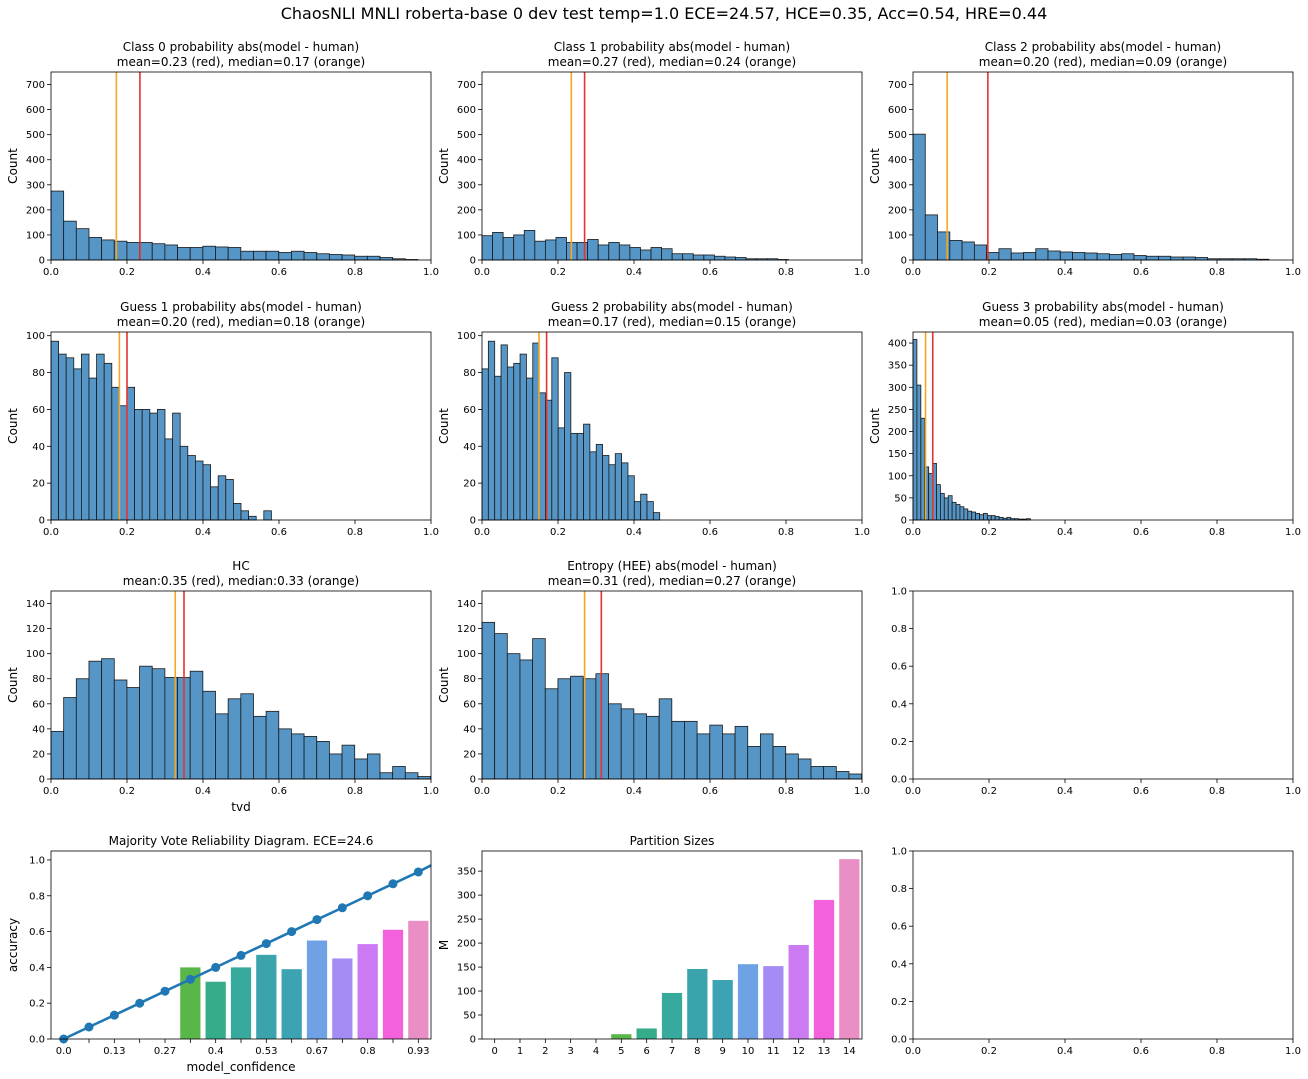  I want to click on x-tick-label: 0.8, so click(786, 791).